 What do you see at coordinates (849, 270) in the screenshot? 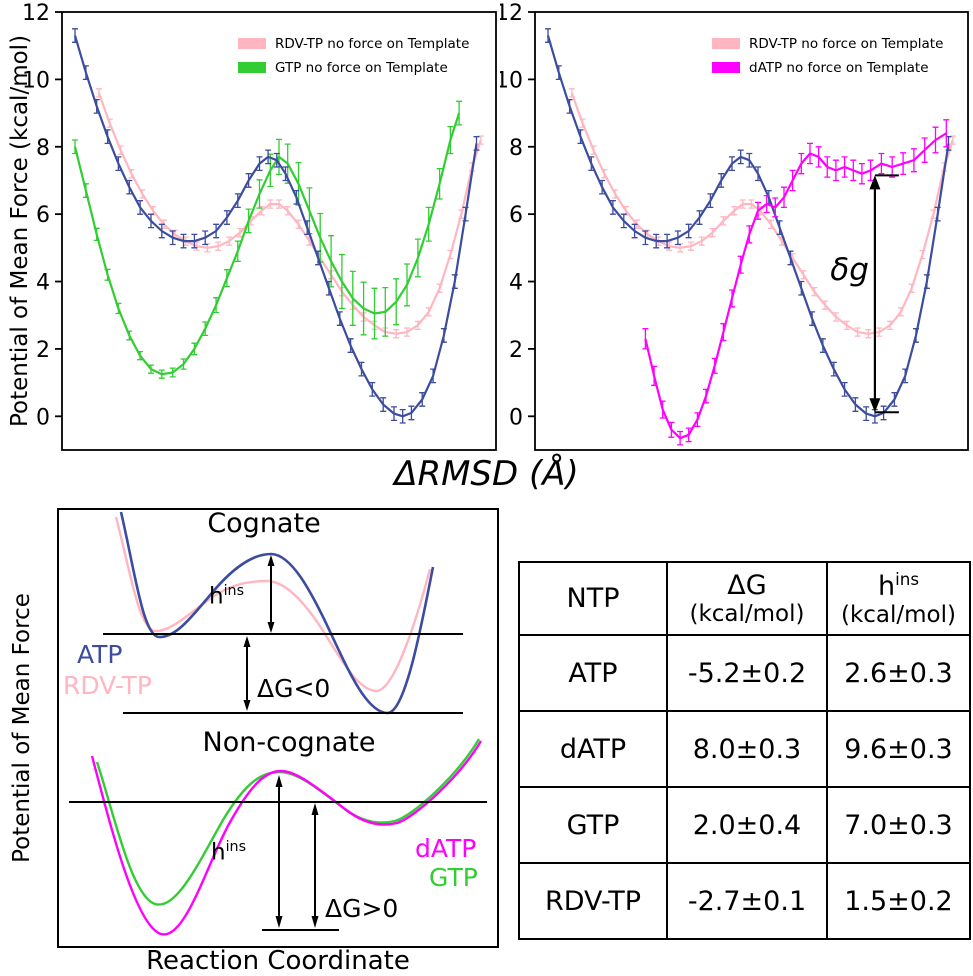
I see `svg-text: δg` at bounding box center [849, 270].